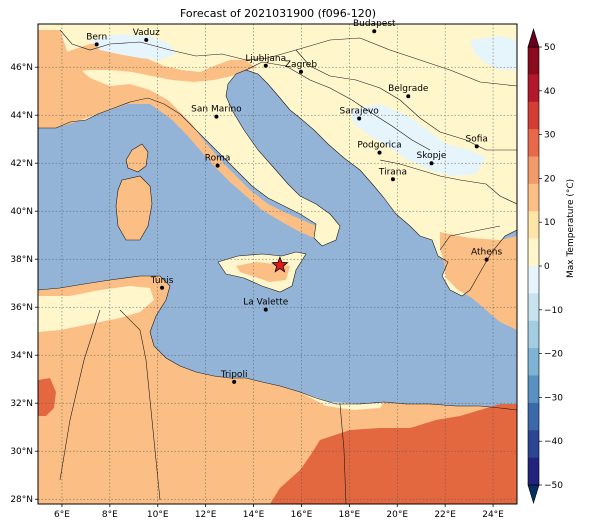 The width and height of the screenshot is (592, 529). Describe the element at coordinates (550, 179) in the screenshot. I see `colorbar-tick-label: 20` at that location.